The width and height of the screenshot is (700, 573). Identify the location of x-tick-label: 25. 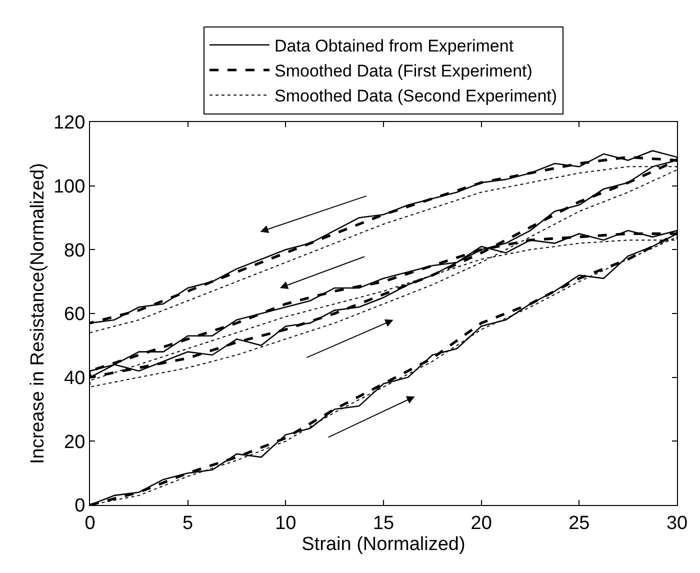
(579, 523).